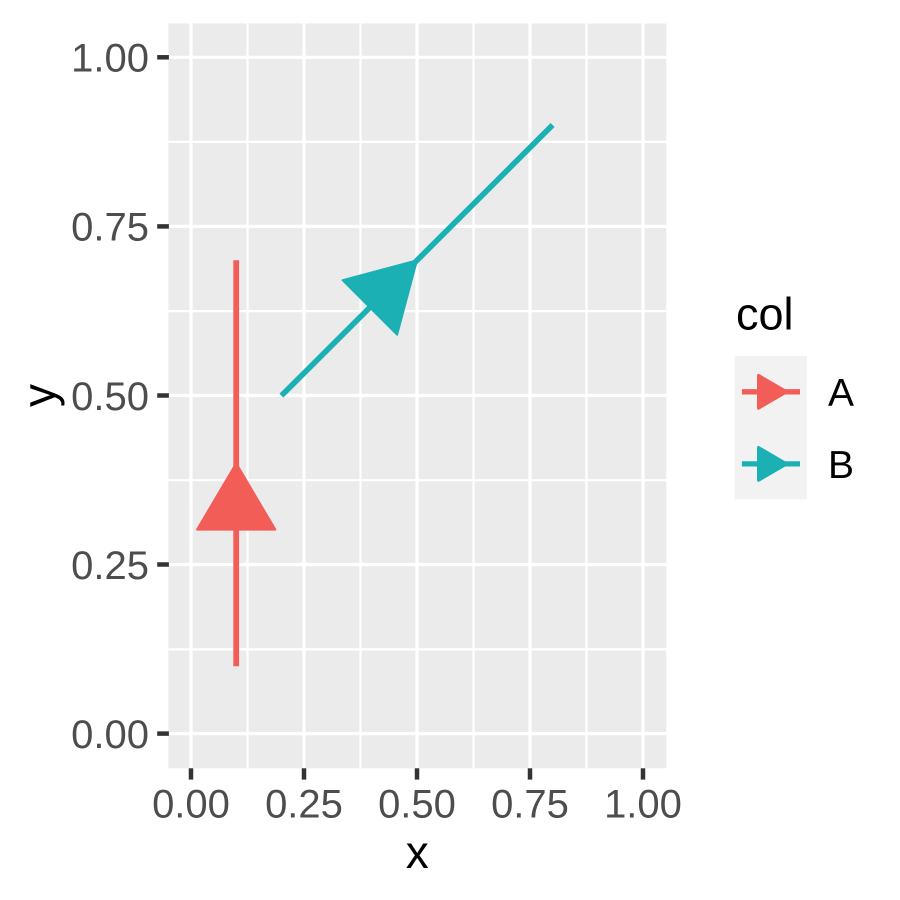 The image size is (900, 900). I want to click on svg-text: A, so click(841, 393).